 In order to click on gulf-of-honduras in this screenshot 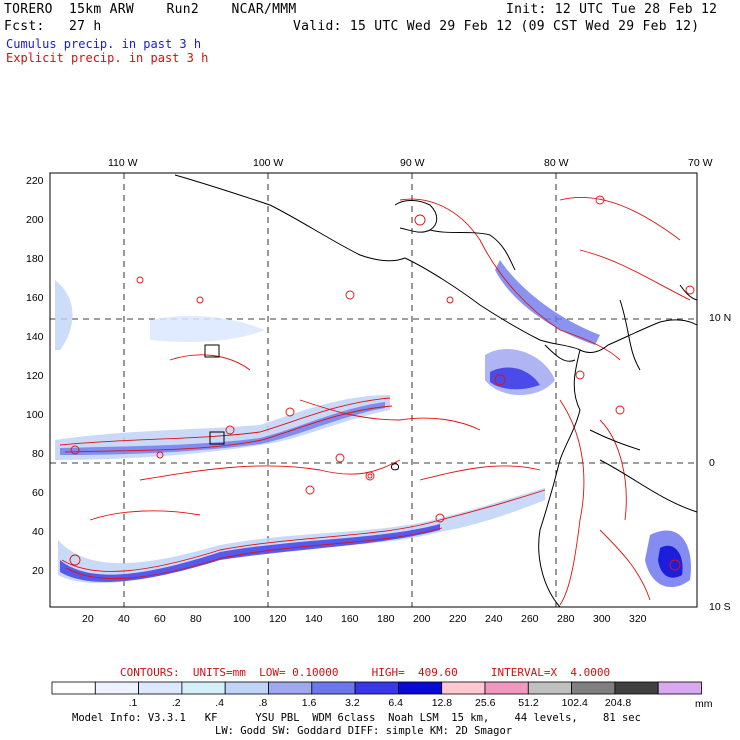, I will do `click(472, 250)`.